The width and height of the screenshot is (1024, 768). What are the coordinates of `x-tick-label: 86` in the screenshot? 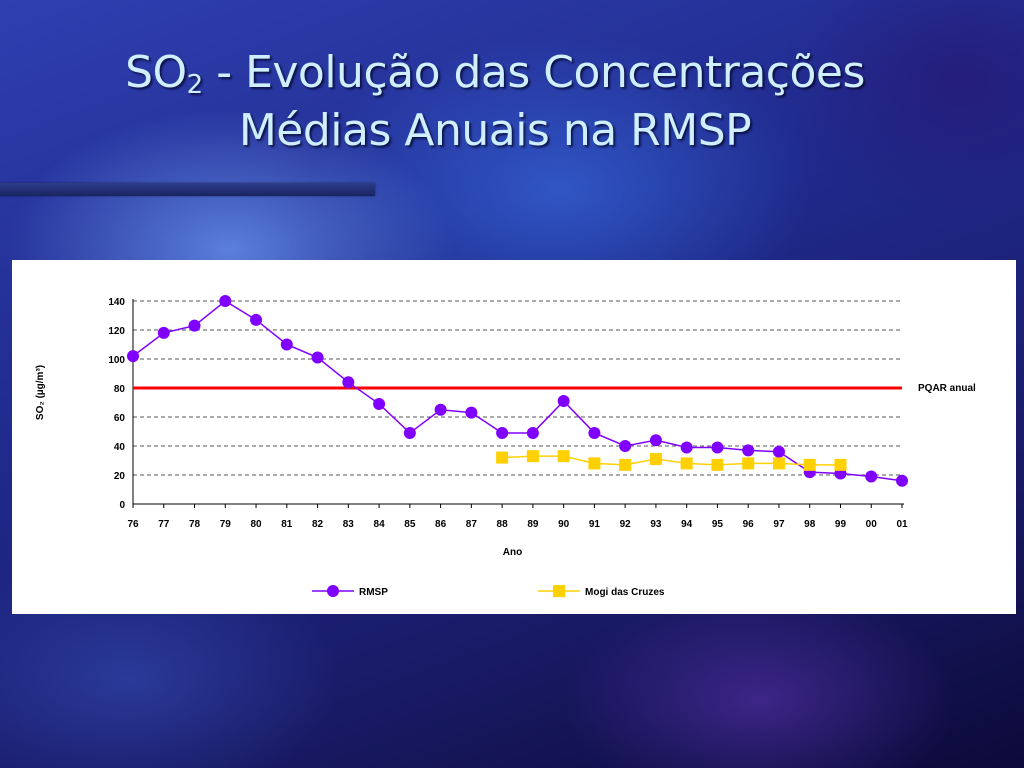 It's located at (441, 524).